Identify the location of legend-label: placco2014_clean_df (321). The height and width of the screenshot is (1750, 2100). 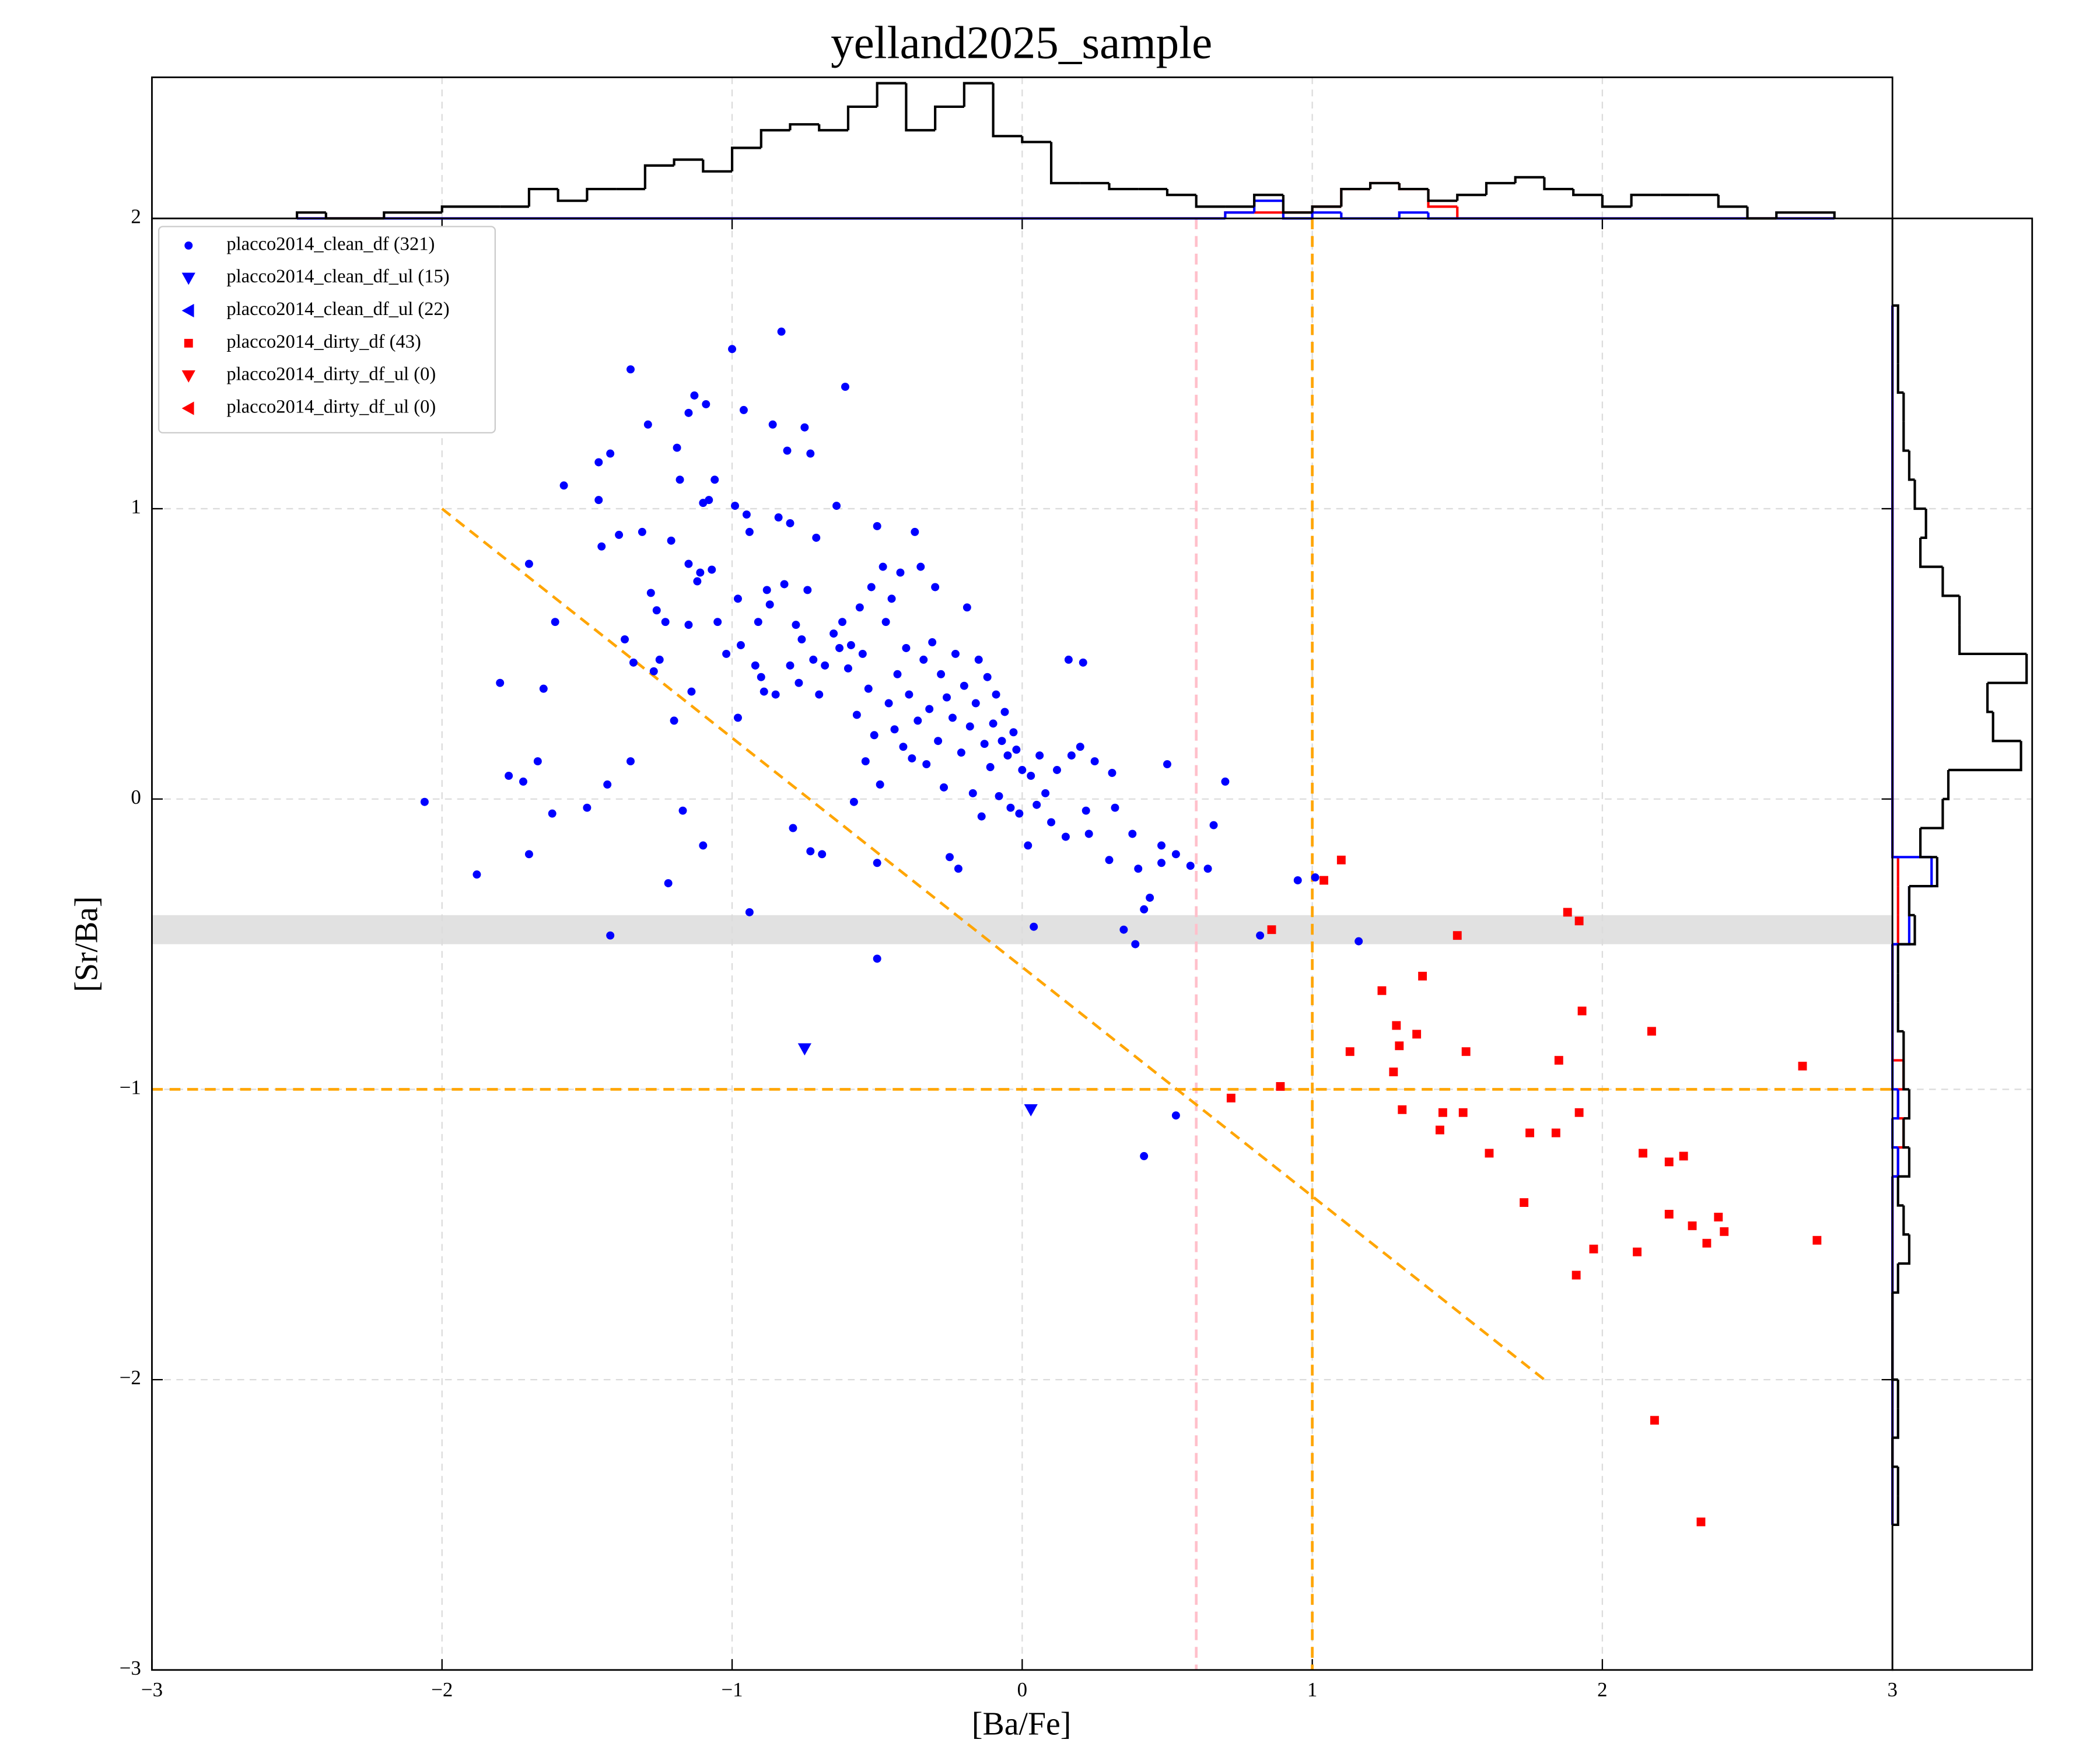
(330, 243).